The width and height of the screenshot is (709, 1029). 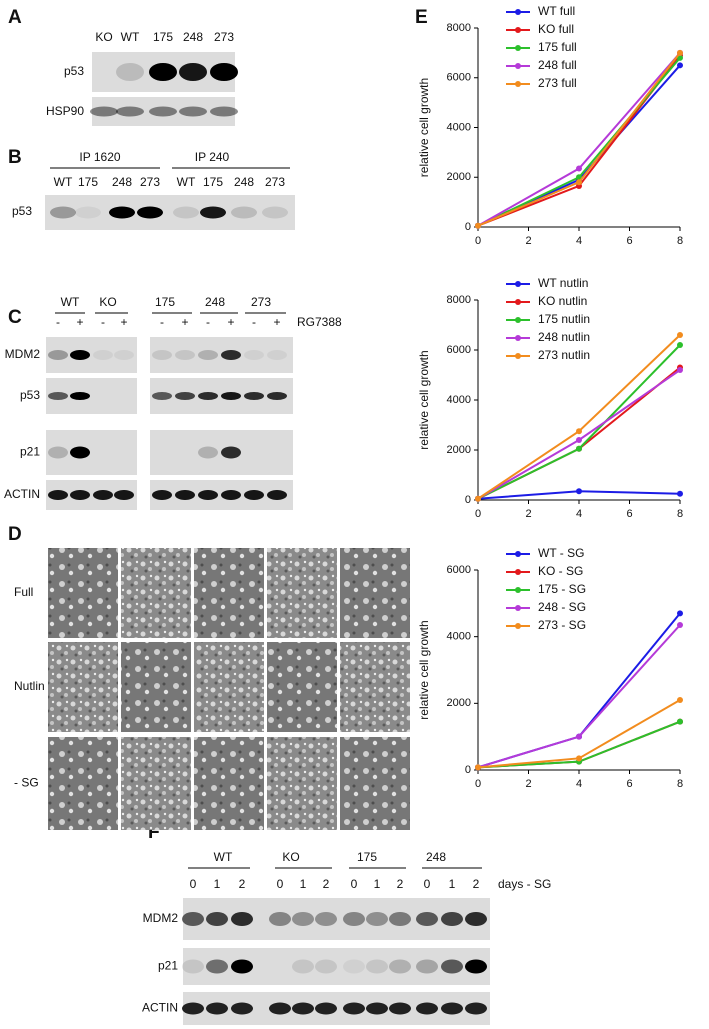 I want to click on panel-label: F, so click(x=154, y=832).